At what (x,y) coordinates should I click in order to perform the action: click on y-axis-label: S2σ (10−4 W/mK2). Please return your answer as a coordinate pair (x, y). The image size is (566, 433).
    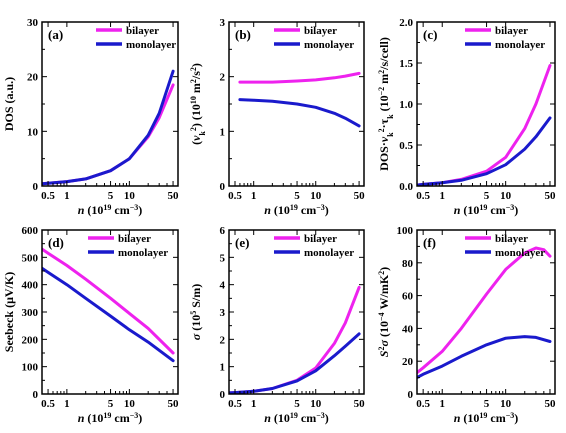
    Looking at the image, I should click on (384, 312).